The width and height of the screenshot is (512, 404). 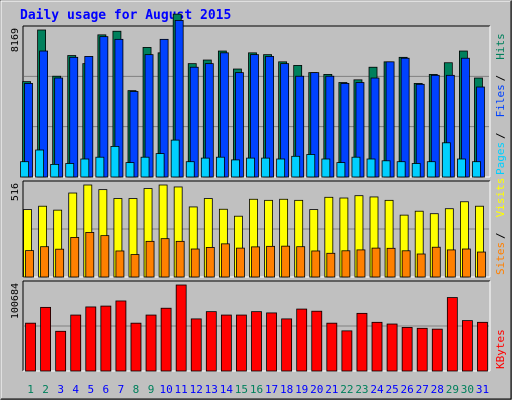 What do you see at coordinates (286, 389) in the screenshot?
I see `x-tick-label-18: 18` at bounding box center [286, 389].